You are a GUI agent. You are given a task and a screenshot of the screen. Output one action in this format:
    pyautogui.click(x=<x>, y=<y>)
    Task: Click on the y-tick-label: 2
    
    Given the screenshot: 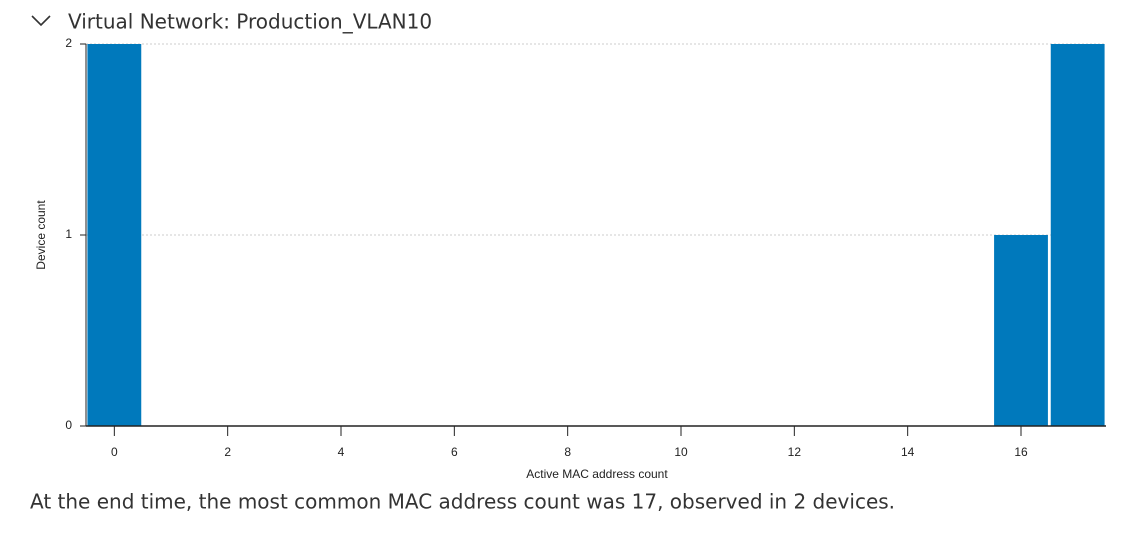 What is the action you would take?
    pyautogui.click(x=68, y=43)
    